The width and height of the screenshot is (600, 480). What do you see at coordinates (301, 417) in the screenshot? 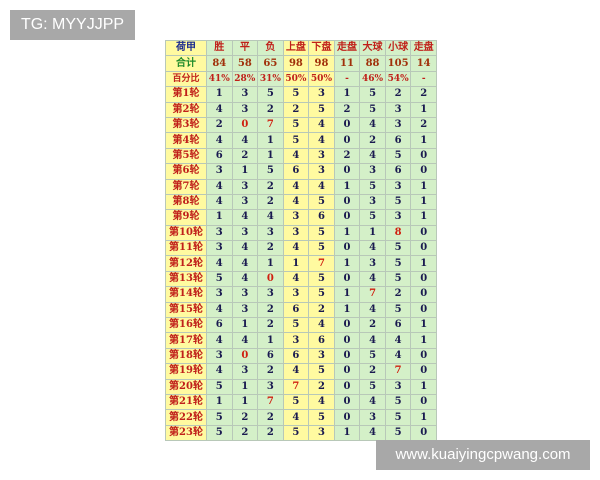
I see `table-row: 第22轮 5 2 2 4 5 0 3 5 1` at bounding box center [301, 417].